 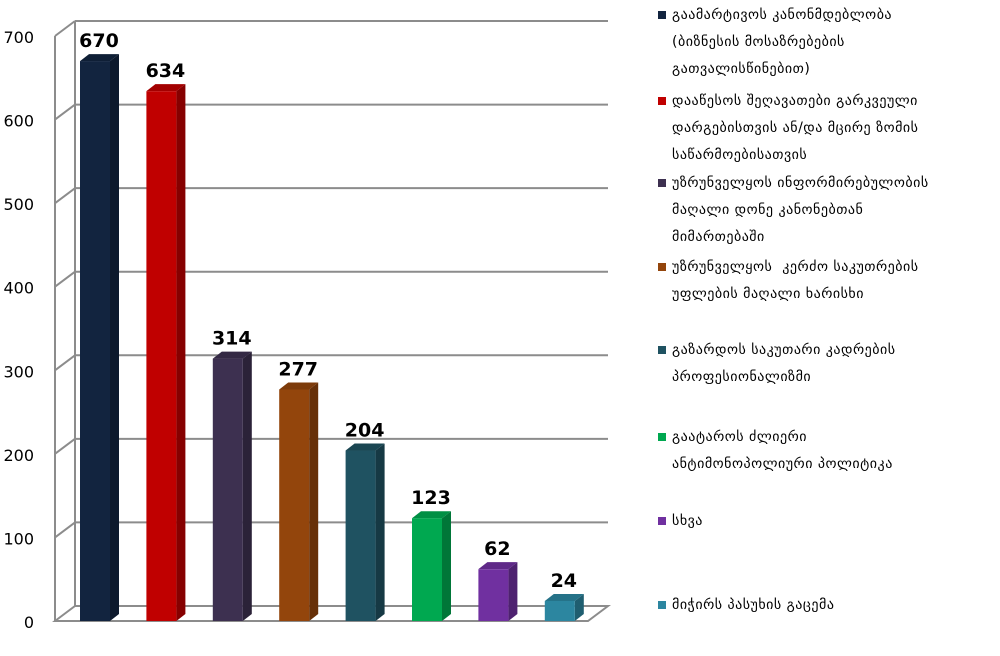 I want to click on y-tick-label: 300, so click(x=18, y=371).